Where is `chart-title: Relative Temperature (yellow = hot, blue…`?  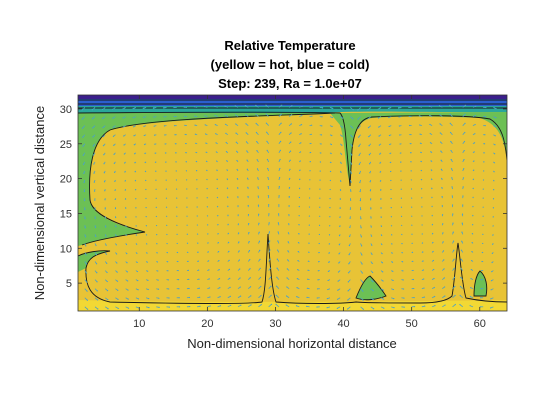
chart-title: Relative Temperature (yellow = hot, blue… is located at coordinates (290, 64).